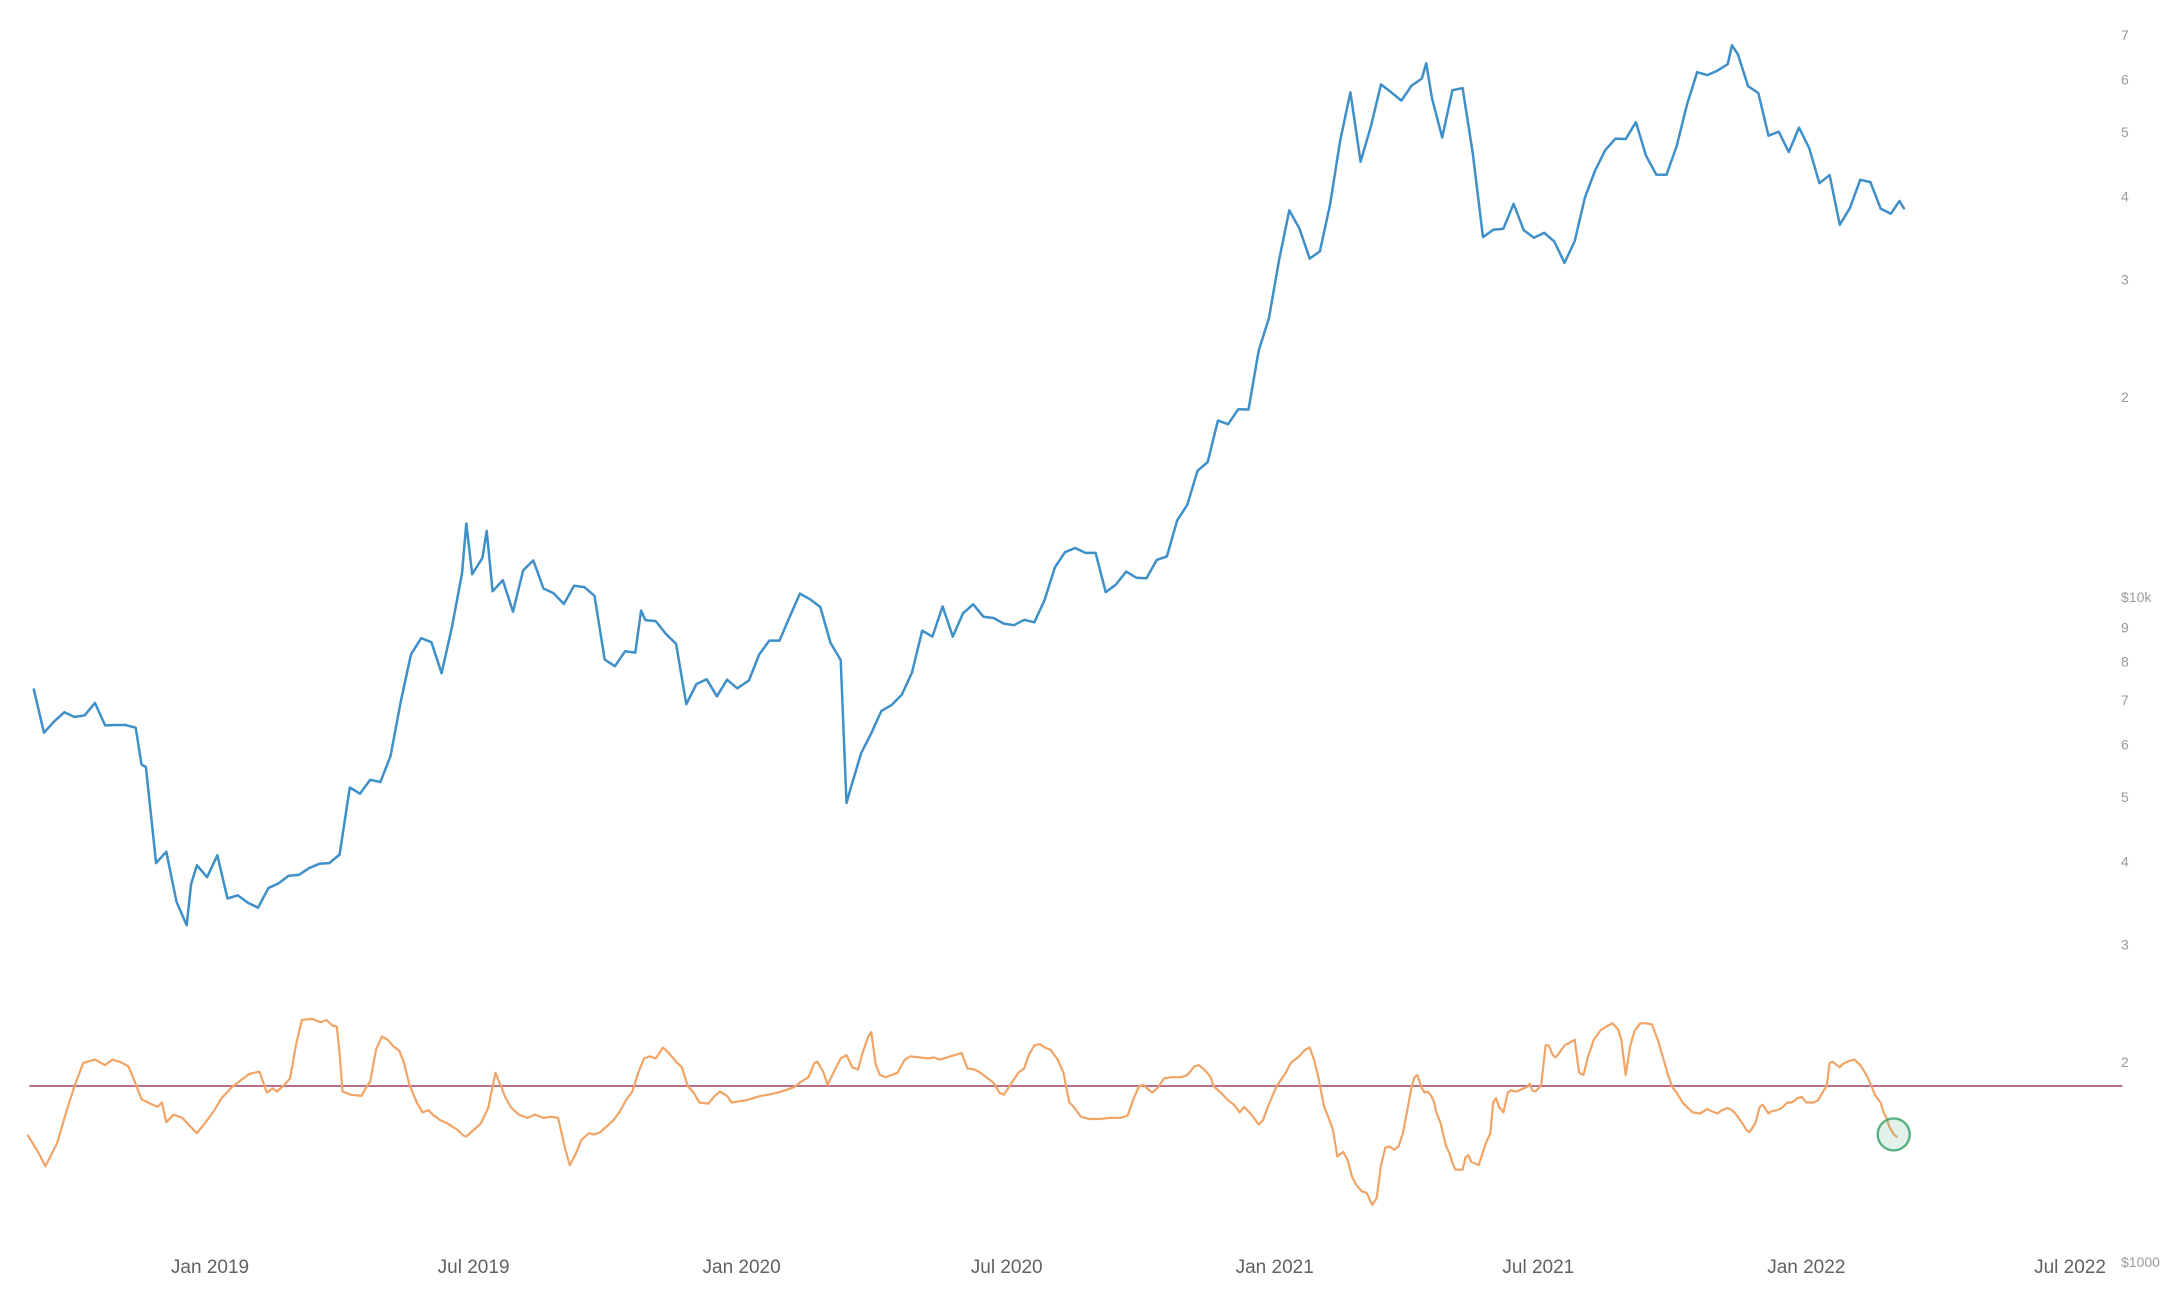  I want to click on x-axis-tick-label: Jan 2021, so click(1275, 1267).